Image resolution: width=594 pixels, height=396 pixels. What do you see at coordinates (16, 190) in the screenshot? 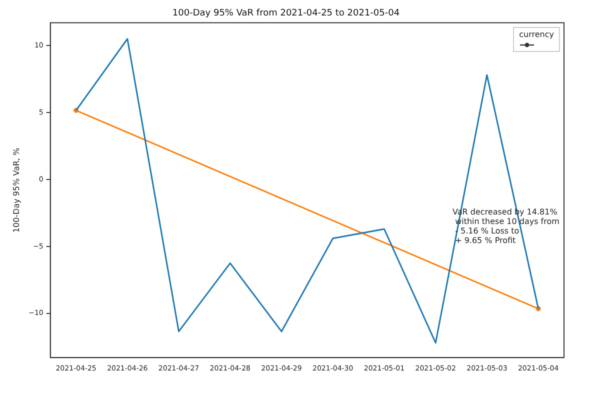
I see `y-axis-title: 100-Day 95% VaR, %` at bounding box center [16, 190].